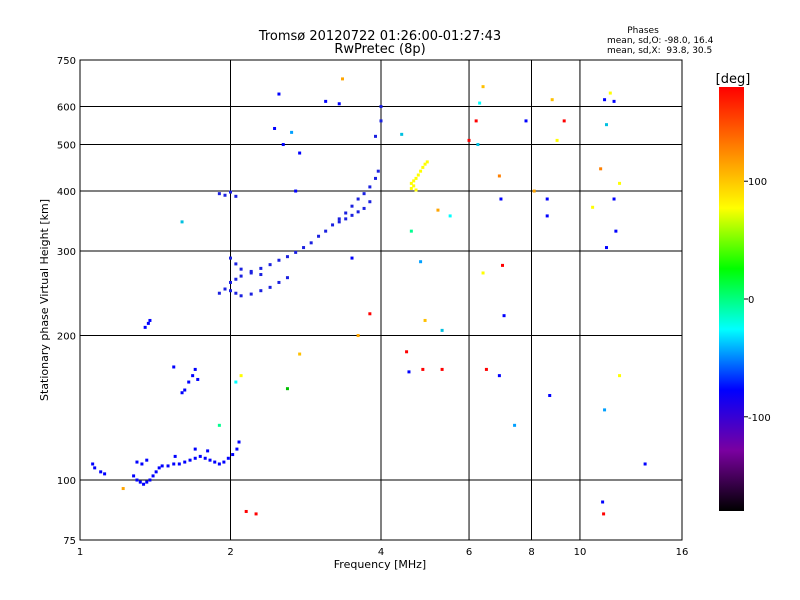  I want to click on x-tick-label: 8, so click(531, 552).